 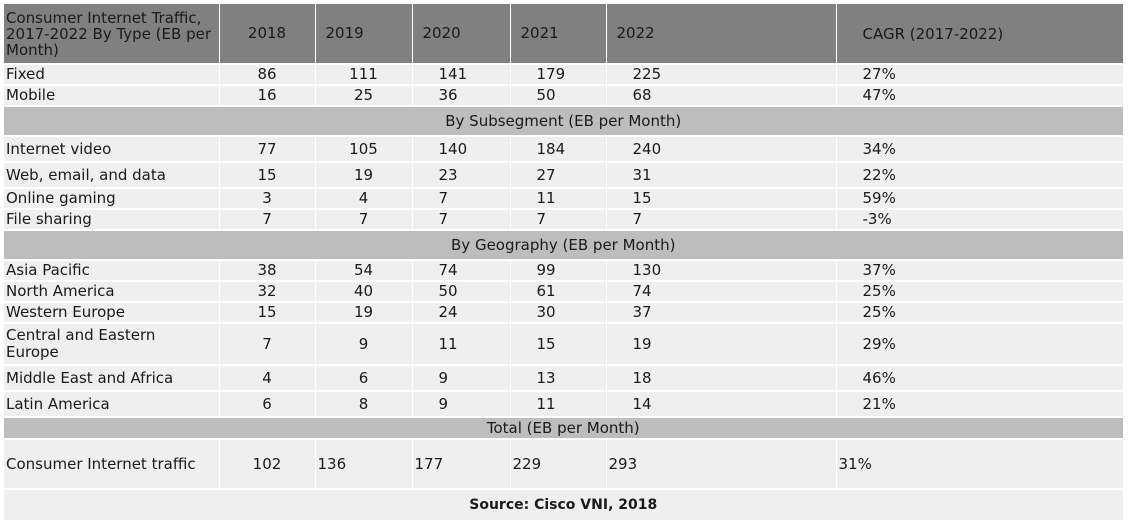 What do you see at coordinates (364, 220) in the screenshot?
I see `cell-2019: 7` at bounding box center [364, 220].